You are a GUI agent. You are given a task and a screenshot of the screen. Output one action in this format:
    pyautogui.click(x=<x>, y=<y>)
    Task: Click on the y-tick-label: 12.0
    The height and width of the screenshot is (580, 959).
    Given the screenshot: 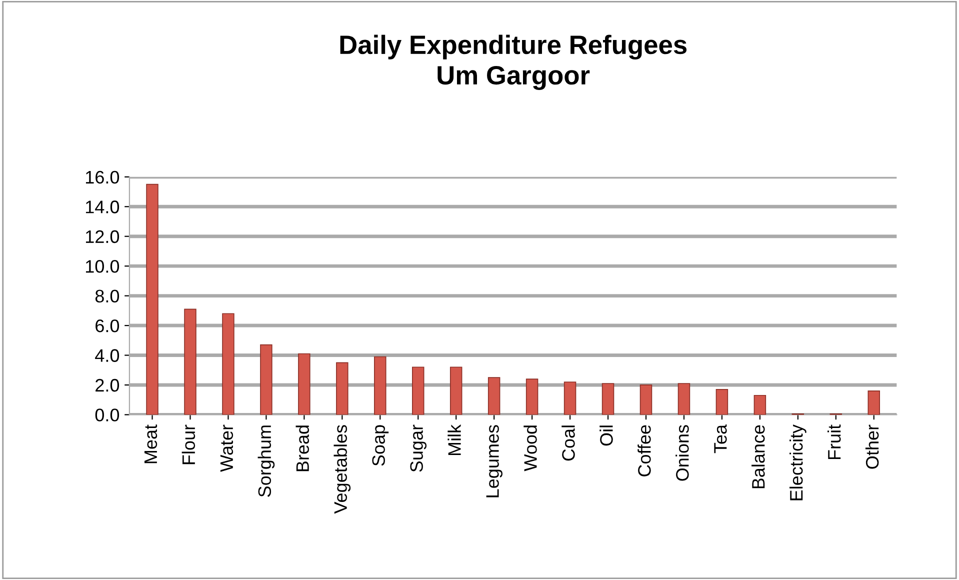 What is the action you would take?
    pyautogui.click(x=103, y=237)
    